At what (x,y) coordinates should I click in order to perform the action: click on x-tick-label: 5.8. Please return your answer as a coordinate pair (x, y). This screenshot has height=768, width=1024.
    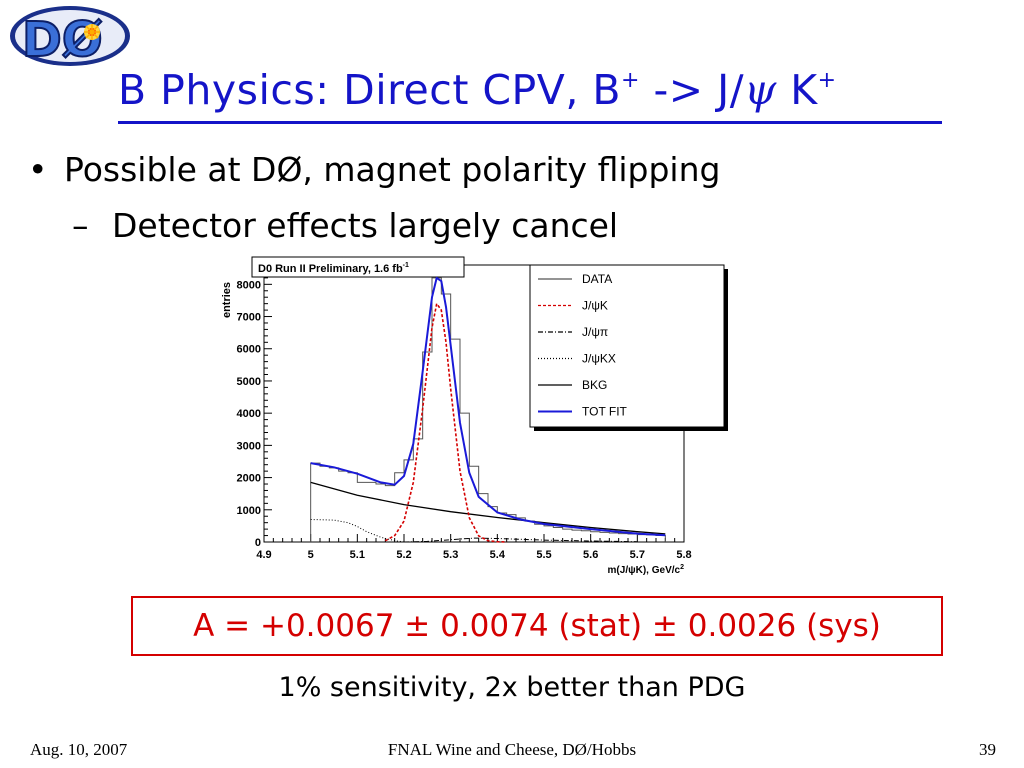
    Looking at the image, I should click on (683, 555).